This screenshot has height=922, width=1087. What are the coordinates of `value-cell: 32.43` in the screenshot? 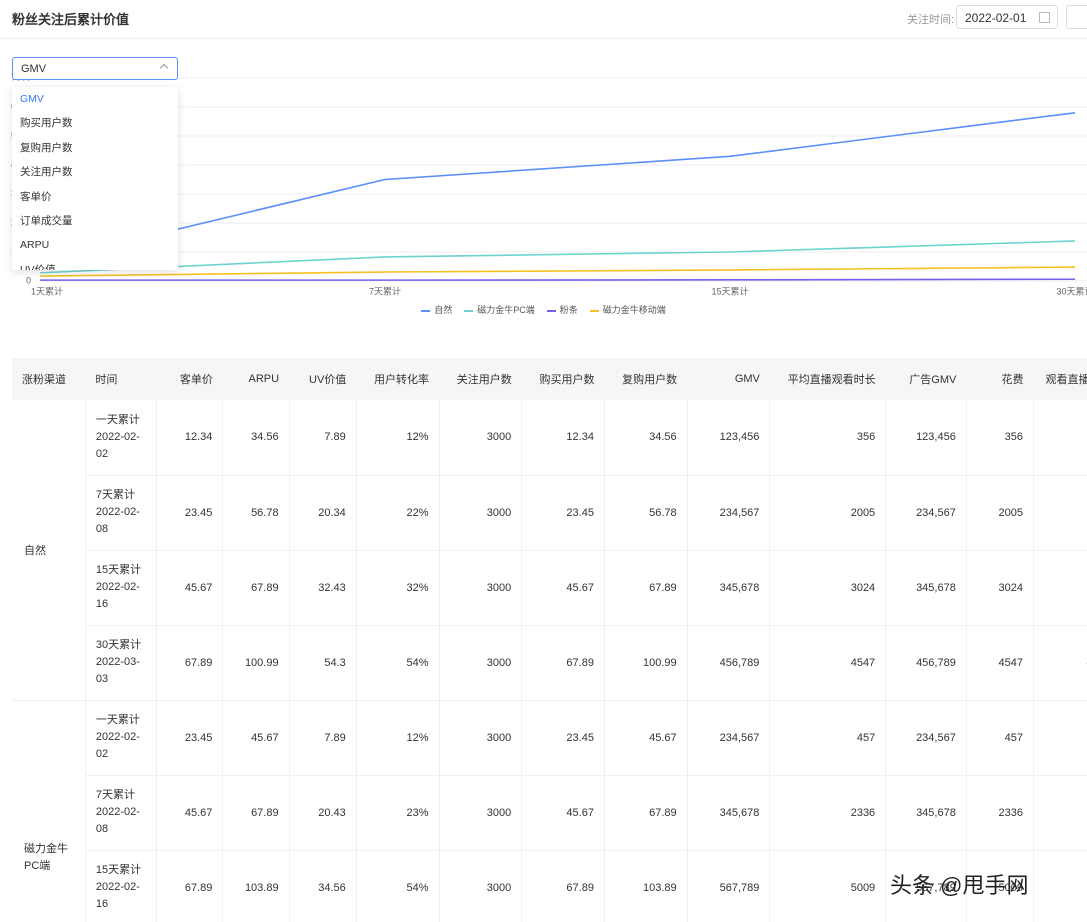 It's located at (323, 588).